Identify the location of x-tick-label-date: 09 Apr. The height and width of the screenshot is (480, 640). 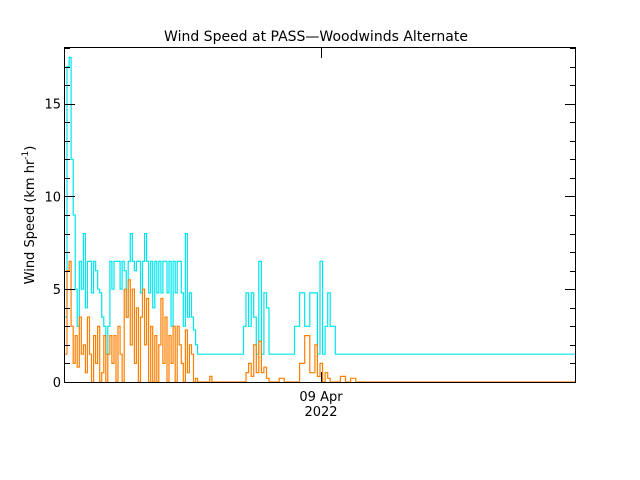
(321, 397).